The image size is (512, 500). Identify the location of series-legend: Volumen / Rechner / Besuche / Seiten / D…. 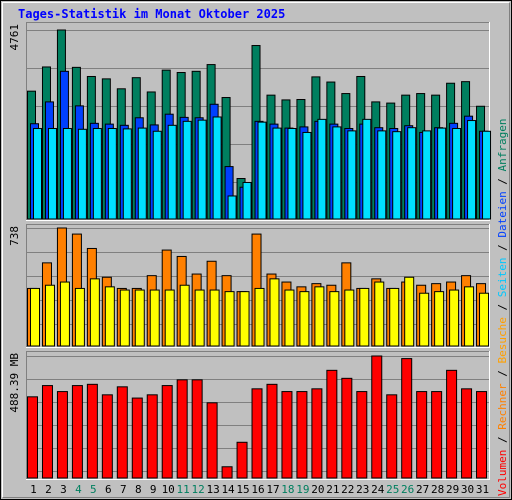
(502, 307).